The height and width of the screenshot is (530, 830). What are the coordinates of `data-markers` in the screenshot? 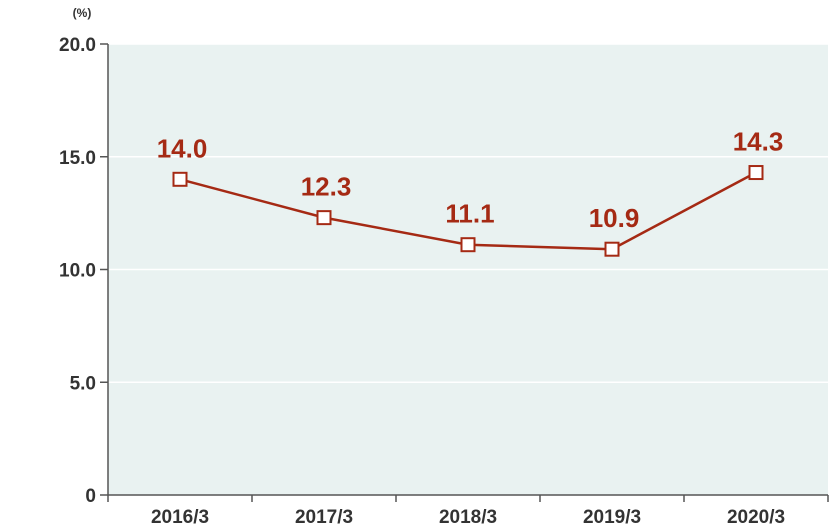 It's located at (468, 211).